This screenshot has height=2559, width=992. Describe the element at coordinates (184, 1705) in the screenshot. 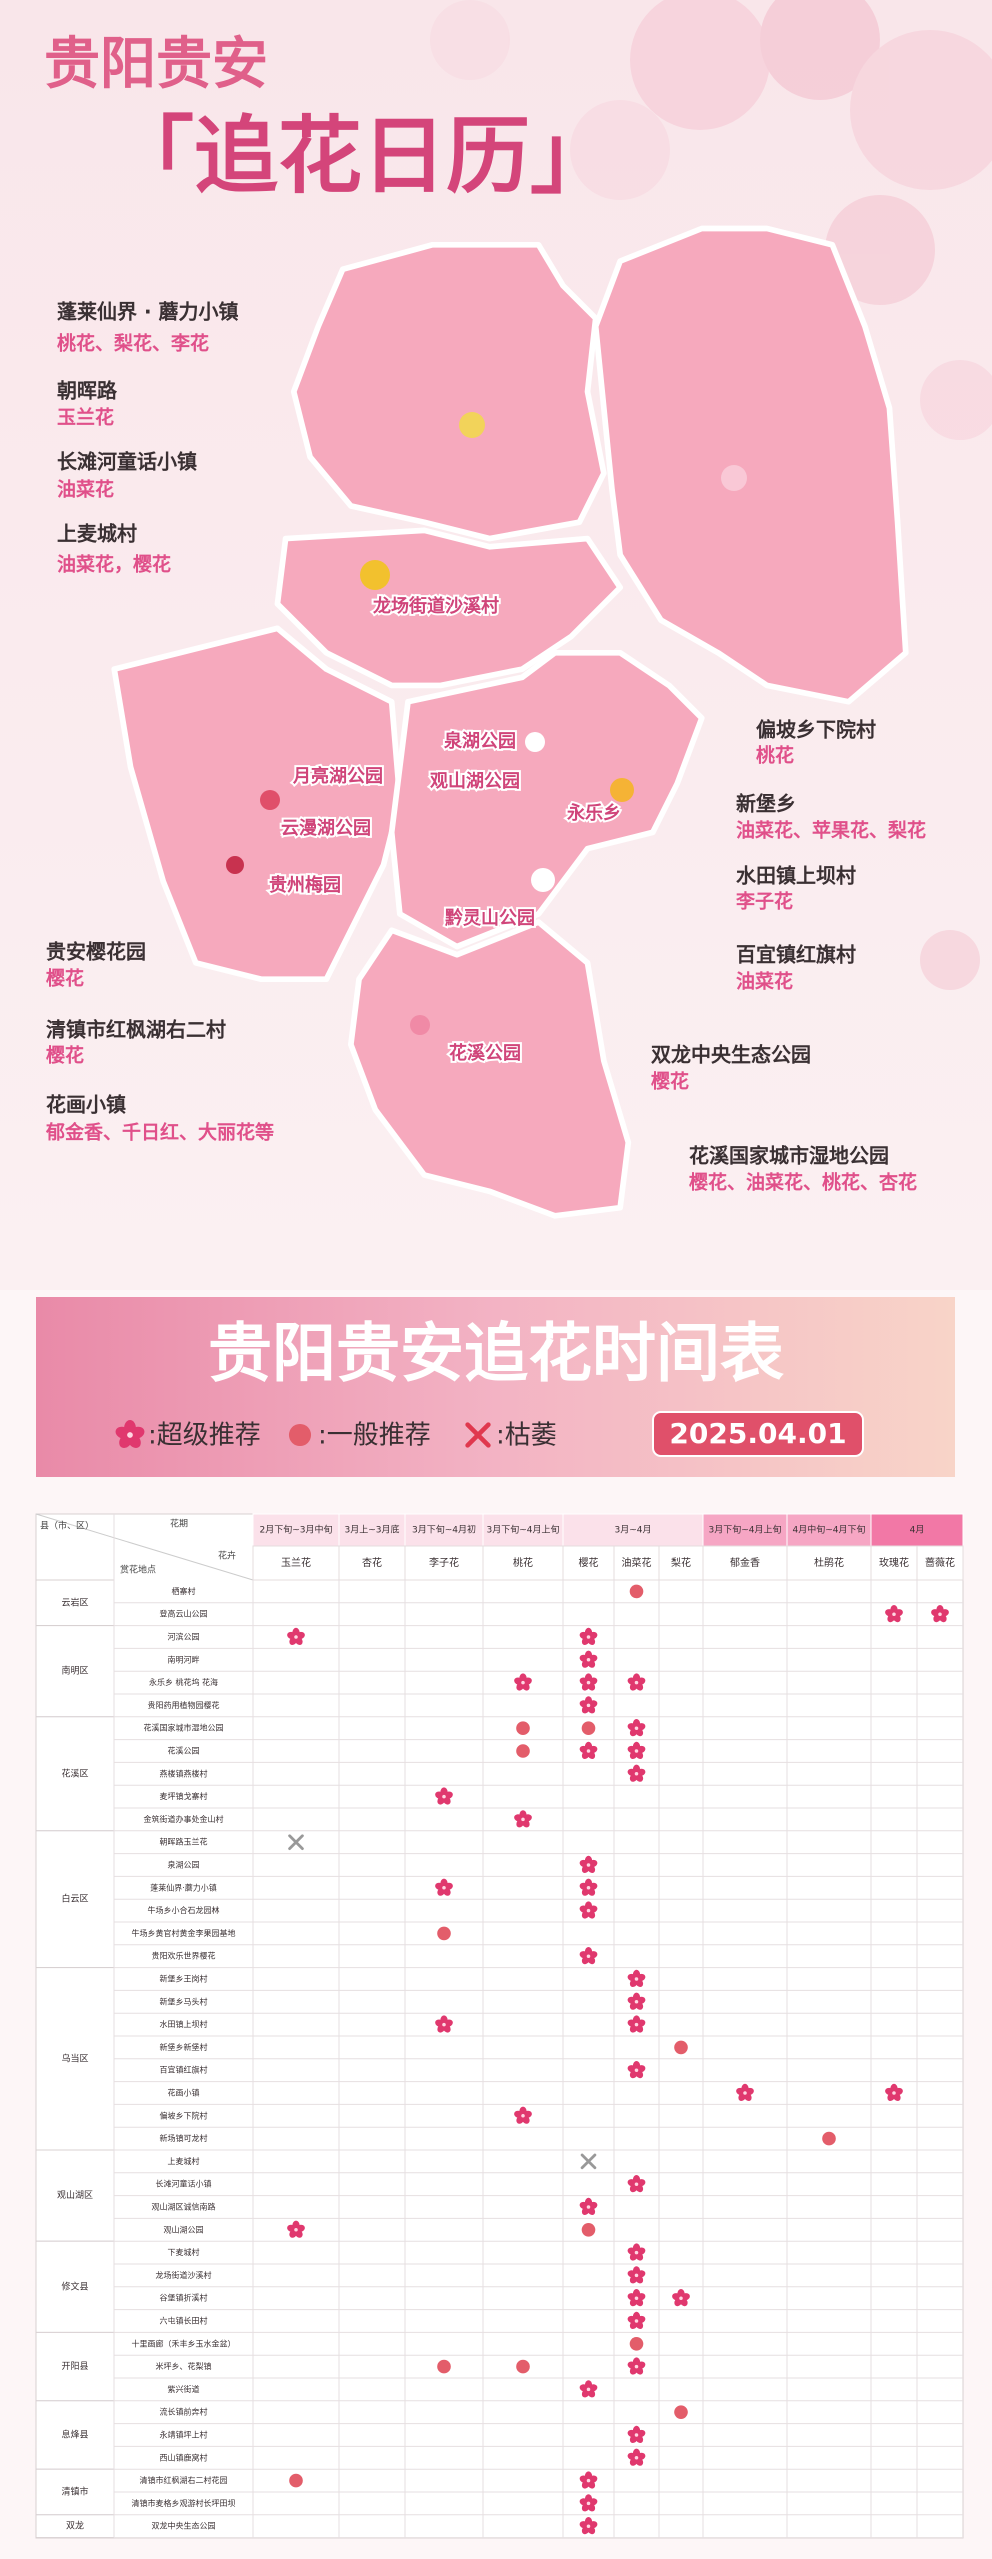

I see `place-name: 贵阳药用植物园樱花` at that location.